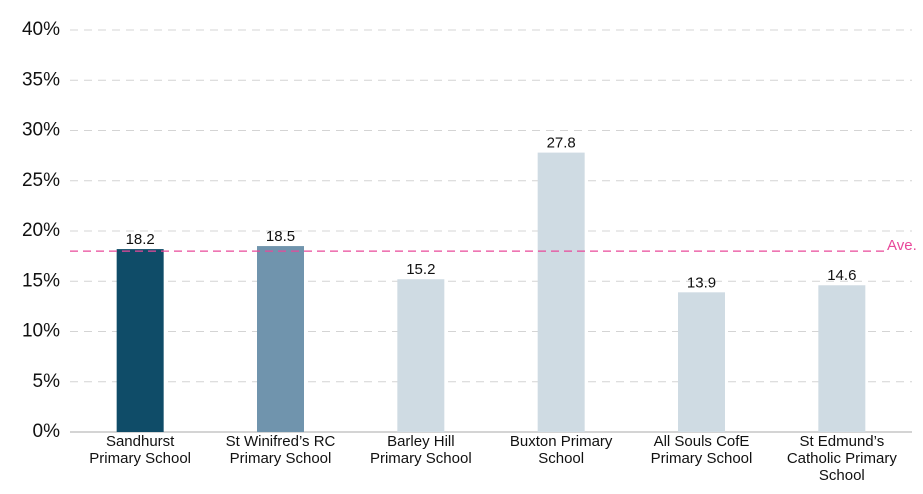 Image resolution: width=923 pixels, height=494 pixels. Describe the element at coordinates (561, 450) in the screenshot. I see `x-tick-label: Buxton Primary School` at that location.